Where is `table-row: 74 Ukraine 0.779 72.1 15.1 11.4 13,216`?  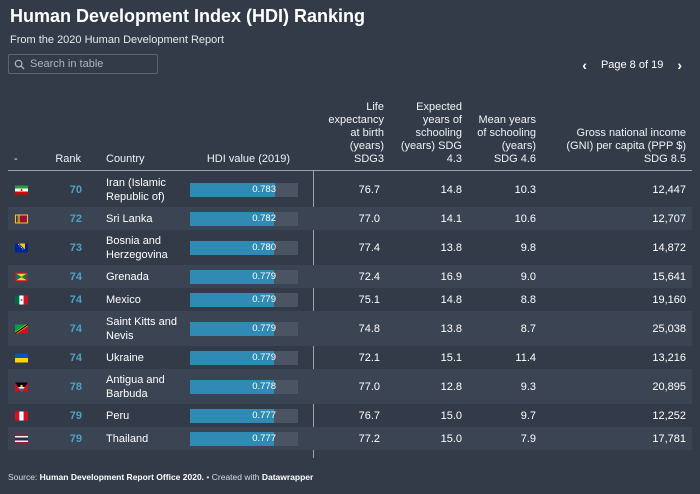
table-row: 74 Ukraine 0.779 72.1 15.1 11.4 13,216 is located at coordinates (350, 357).